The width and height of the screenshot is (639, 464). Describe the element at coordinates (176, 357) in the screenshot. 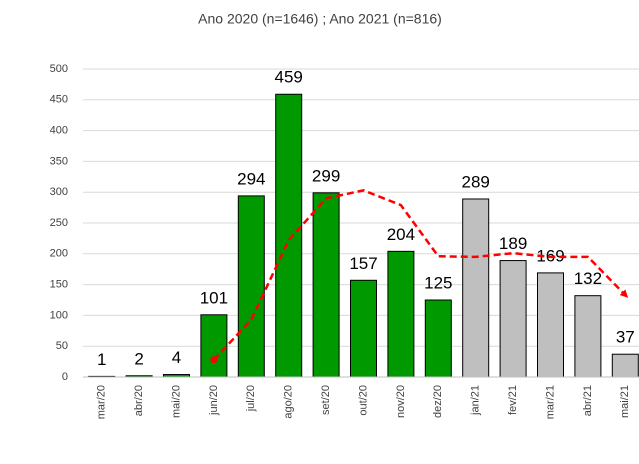

I see `data-label: 4` at that location.